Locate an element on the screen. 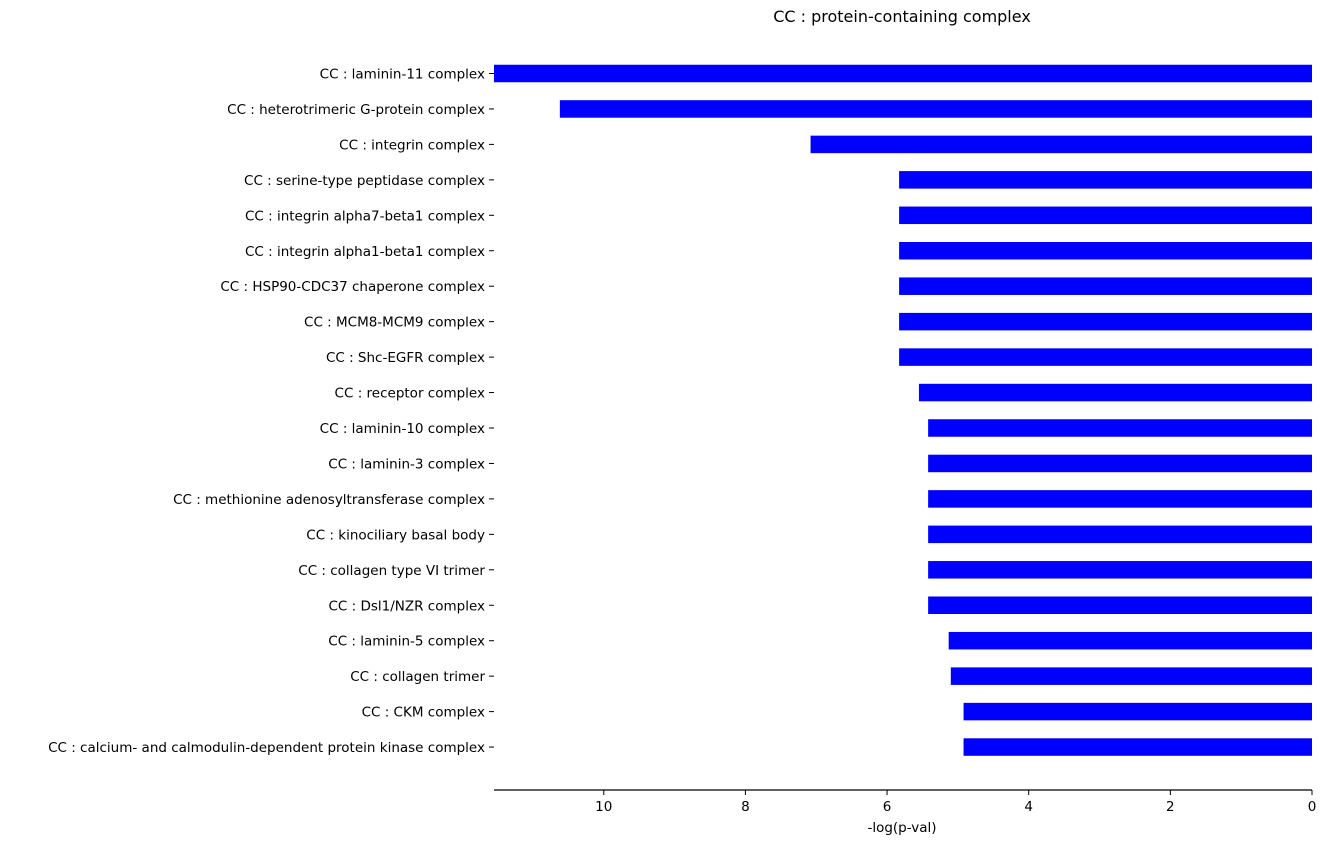 This screenshot has width=1327, height=844. x-tick-label: 8 is located at coordinates (745, 807).